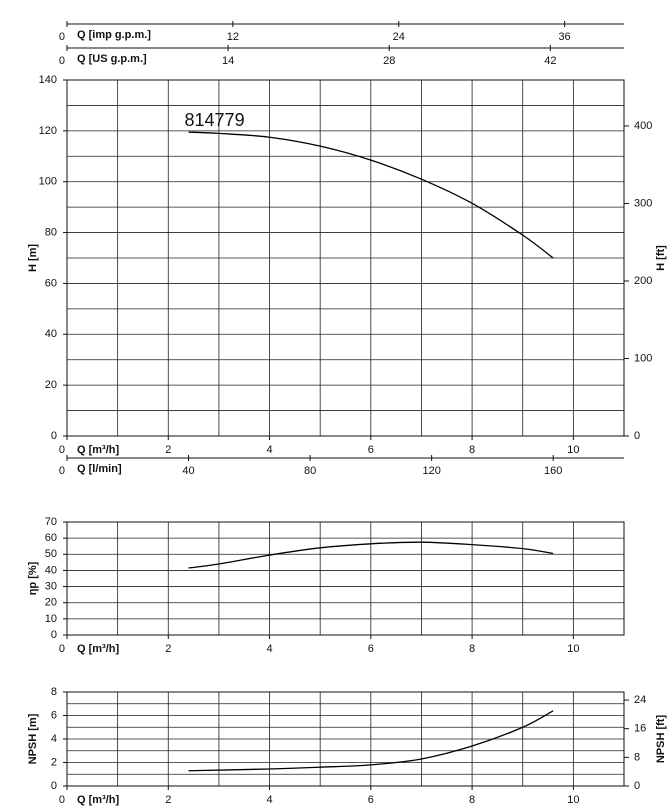 Image resolution: width=670 pixels, height=811 pixels. Describe the element at coordinates (399, 37) in the screenshot. I see `secondary-tick-label: 24` at that location.